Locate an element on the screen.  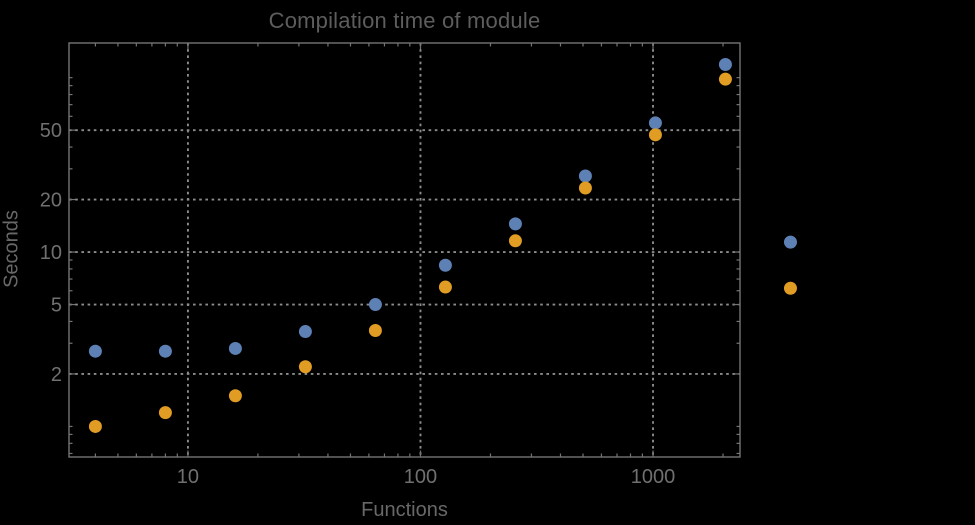
chart-title: Compilation time of module is located at coordinates (404, 20).